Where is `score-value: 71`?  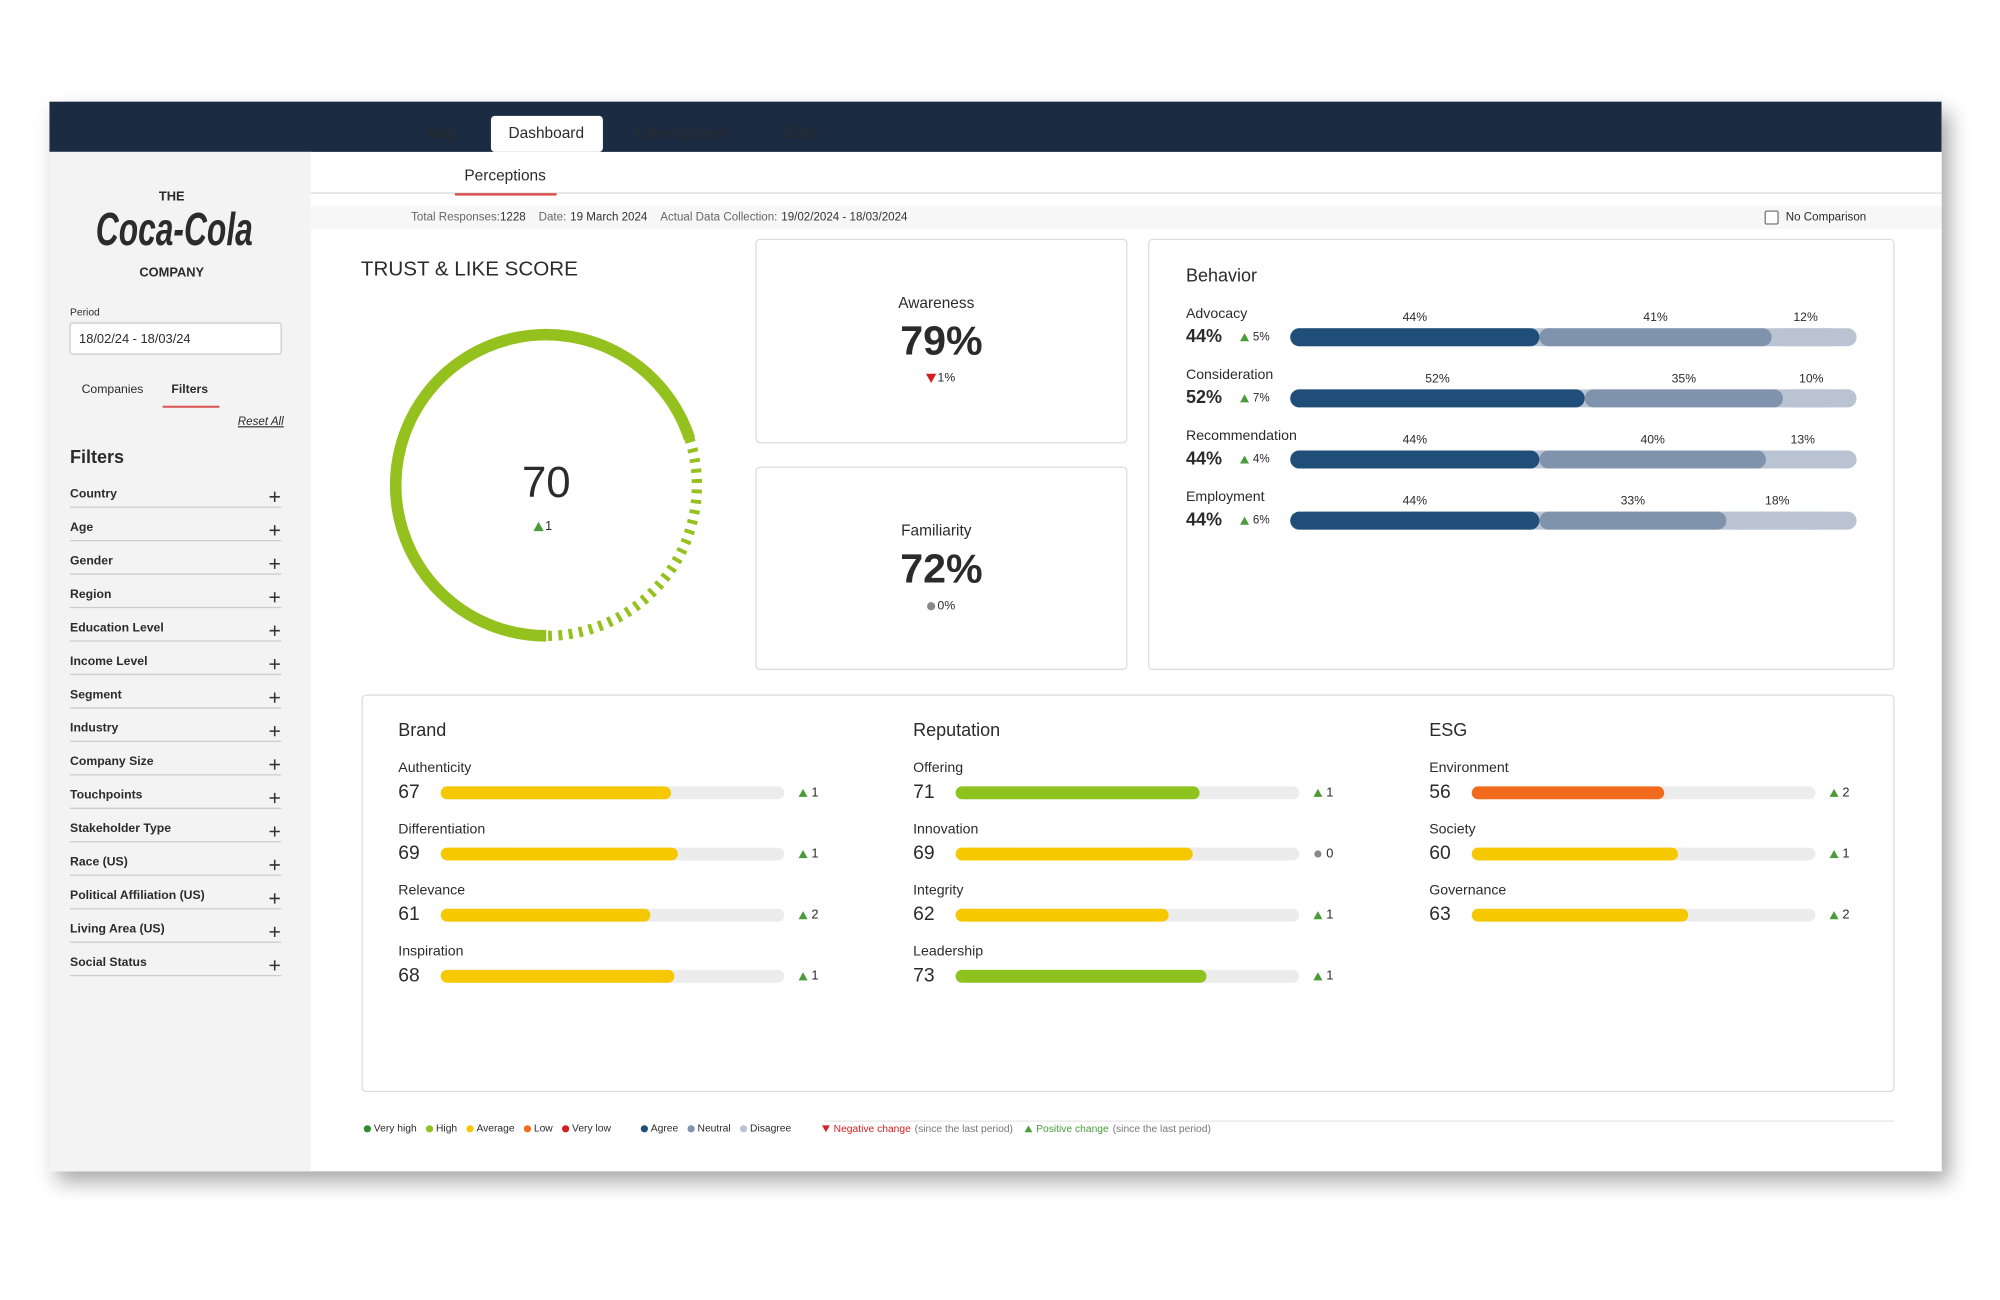 score-value: 71 is located at coordinates (923, 792).